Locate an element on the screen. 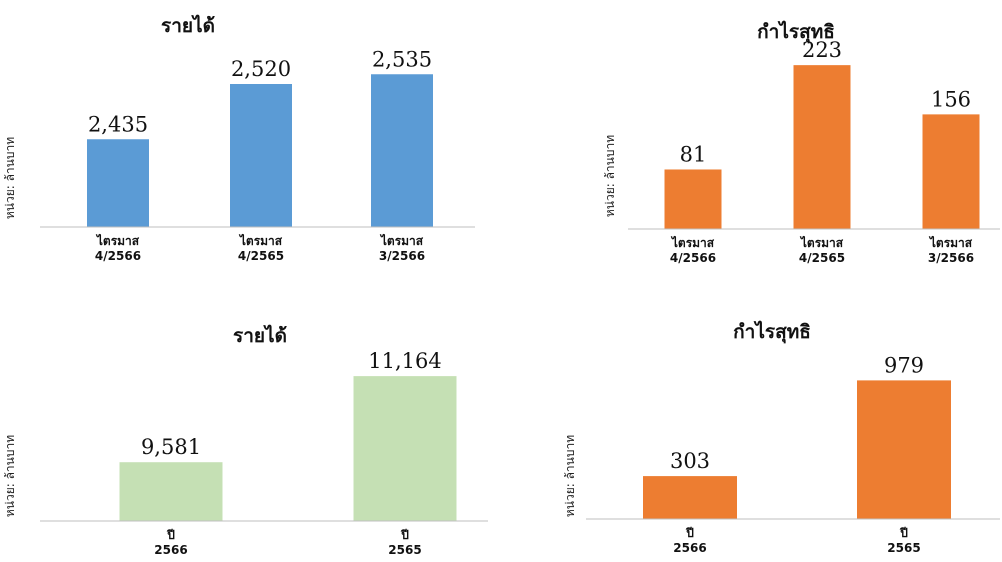 This screenshot has height=562, width=1002. data-label-3: 156 is located at coordinates (951, 99).